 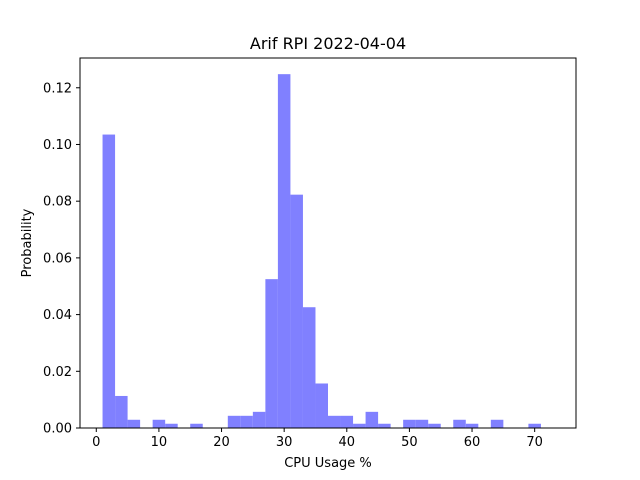 I want to click on y-tick-label: 0.10, so click(x=57, y=145).